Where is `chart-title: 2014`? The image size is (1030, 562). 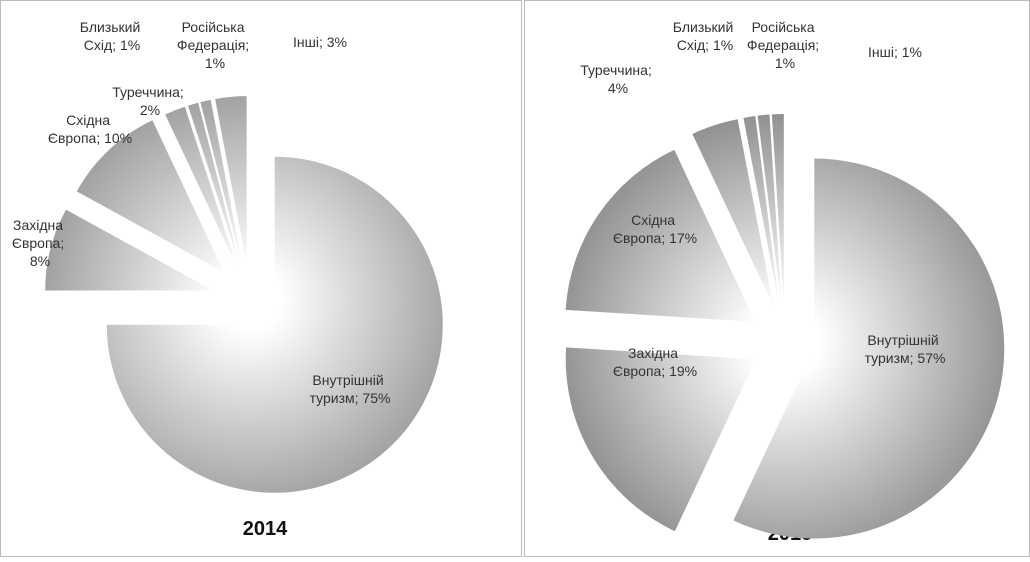
chart-title: 2014 is located at coordinates (265, 529).